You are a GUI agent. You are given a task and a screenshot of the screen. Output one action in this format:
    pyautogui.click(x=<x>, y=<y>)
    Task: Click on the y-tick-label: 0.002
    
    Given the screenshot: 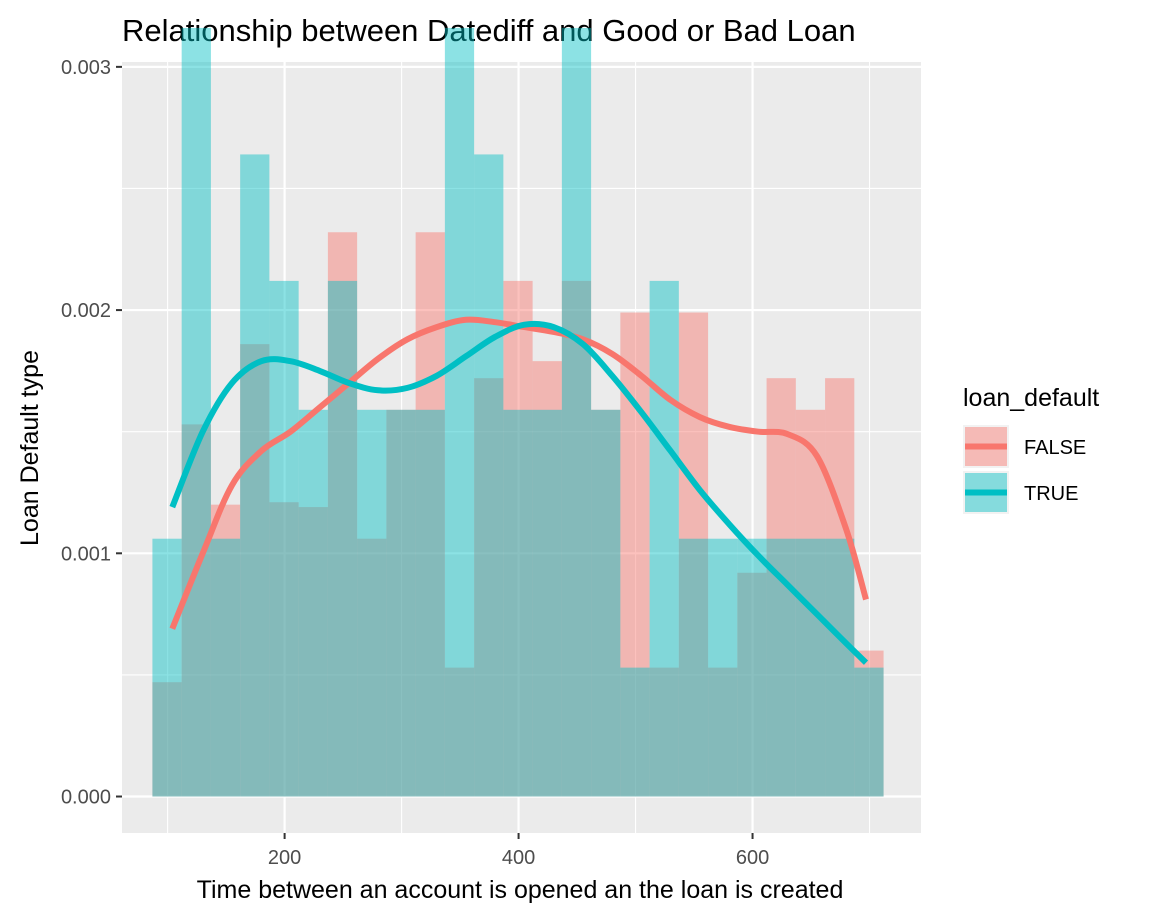 What is the action you would take?
    pyautogui.click(x=86, y=311)
    